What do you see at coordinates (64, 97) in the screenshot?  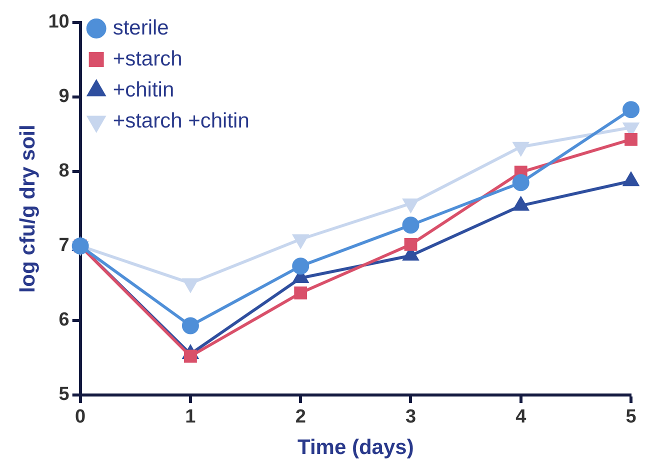 I see `y-tick-label: 9` at bounding box center [64, 97].